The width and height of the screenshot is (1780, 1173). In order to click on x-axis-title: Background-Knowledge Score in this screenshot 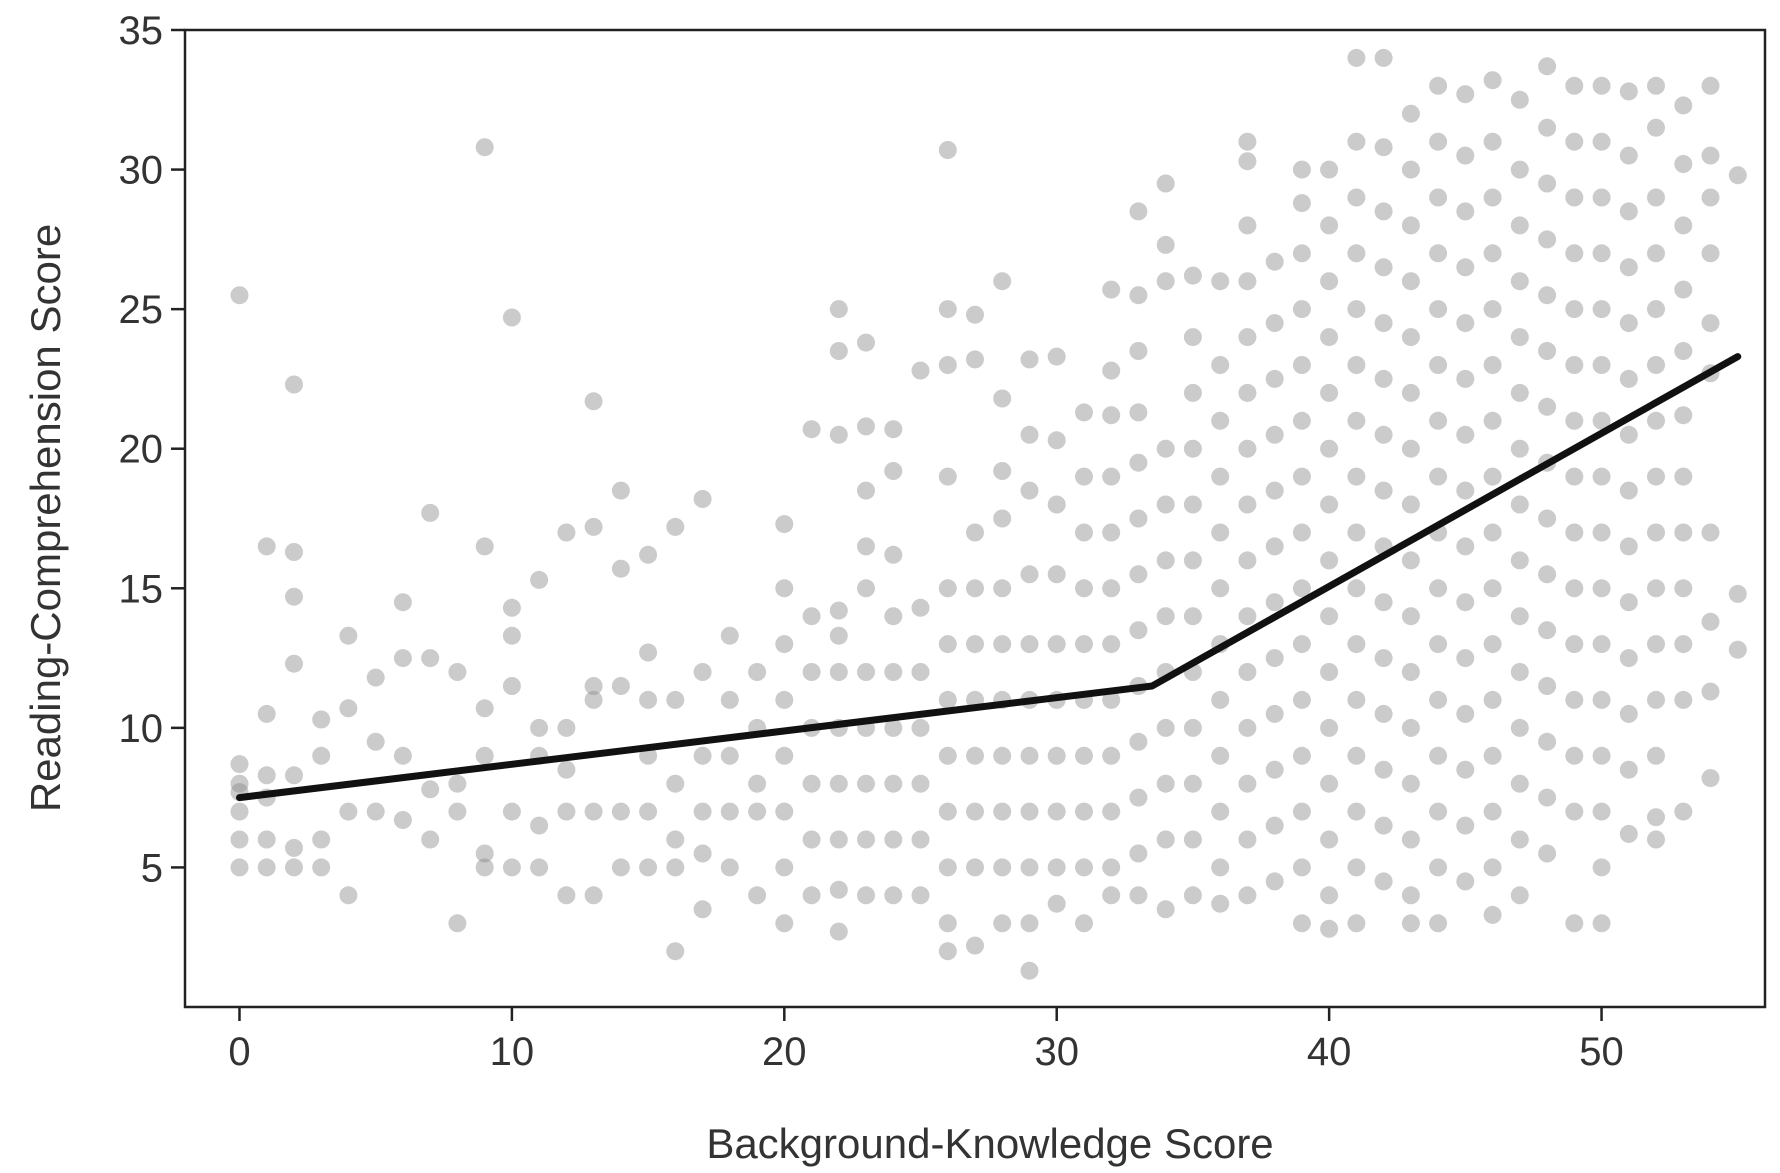, I will do `click(989, 1143)`.